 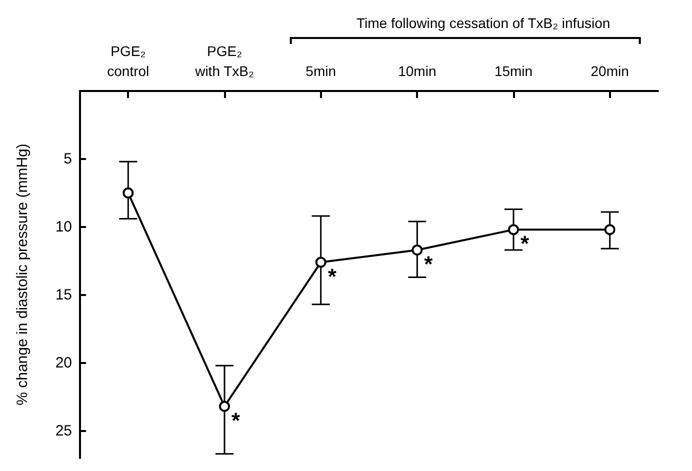 I want to click on y-tick-label: 5, so click(x=68, y=159).